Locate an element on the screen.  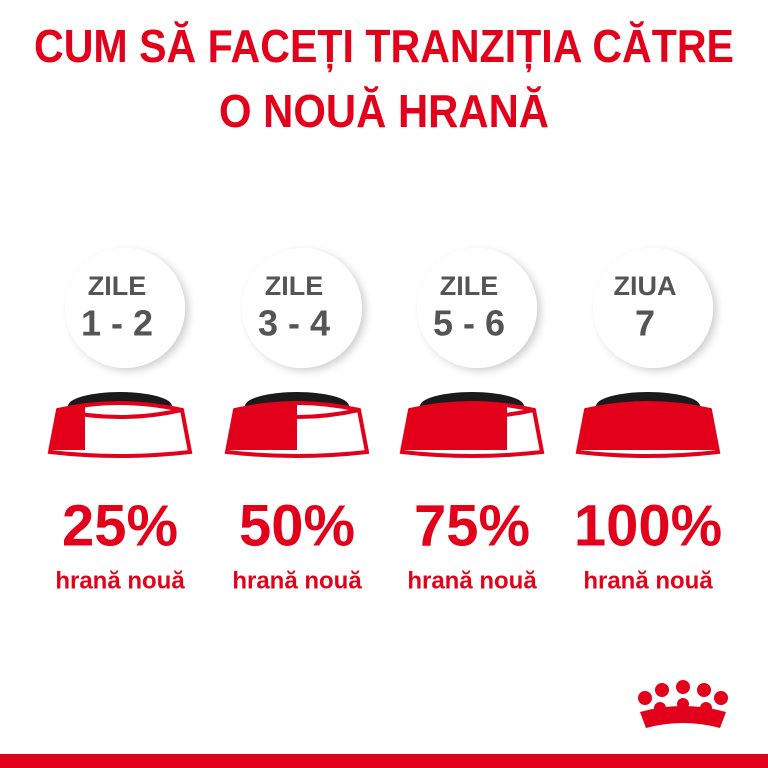
footer-bar is located at coordinates (384, 761).